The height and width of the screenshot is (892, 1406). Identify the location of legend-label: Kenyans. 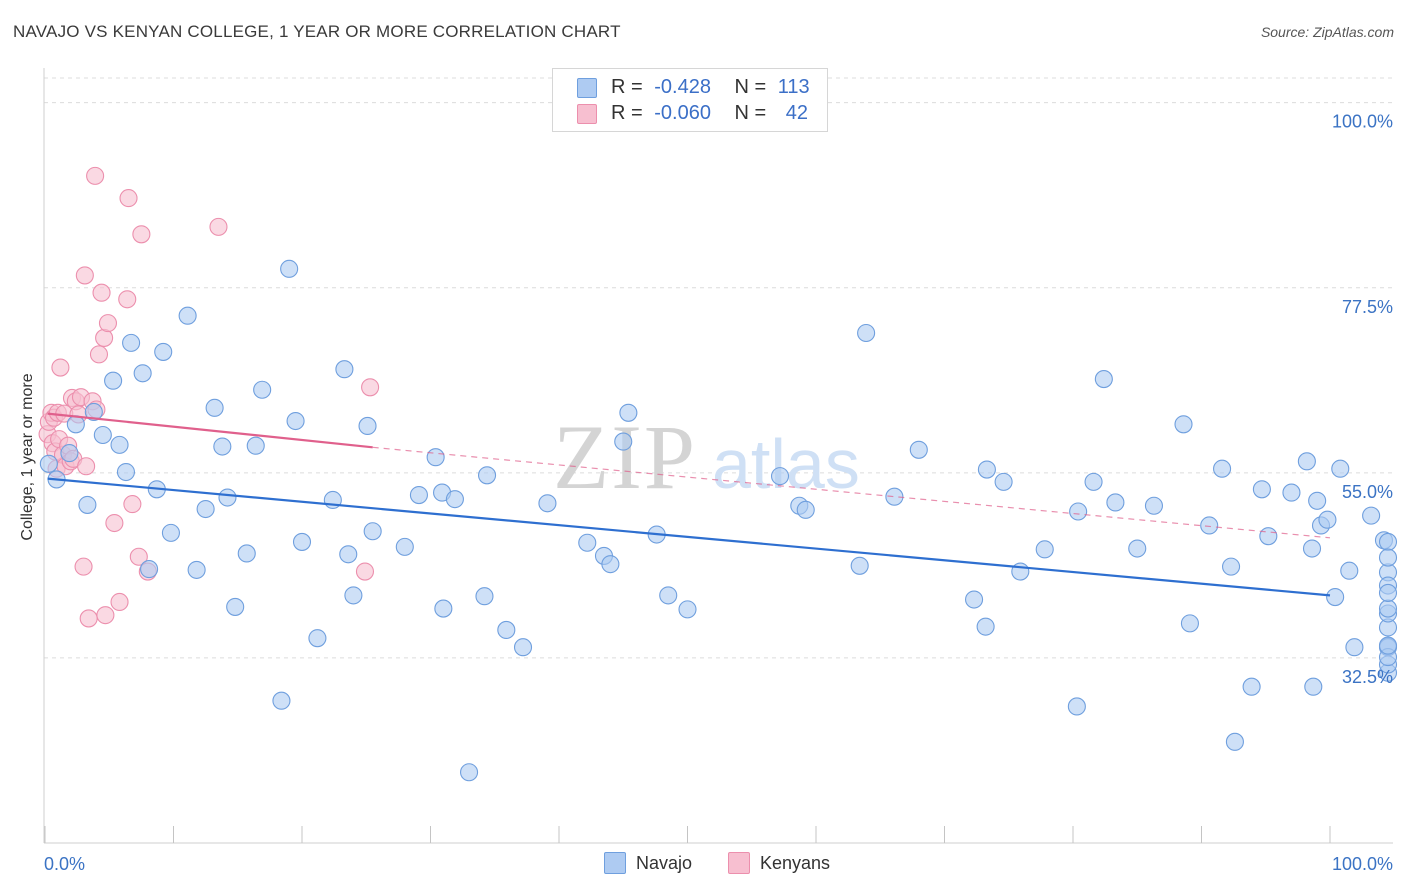
(795, 863).